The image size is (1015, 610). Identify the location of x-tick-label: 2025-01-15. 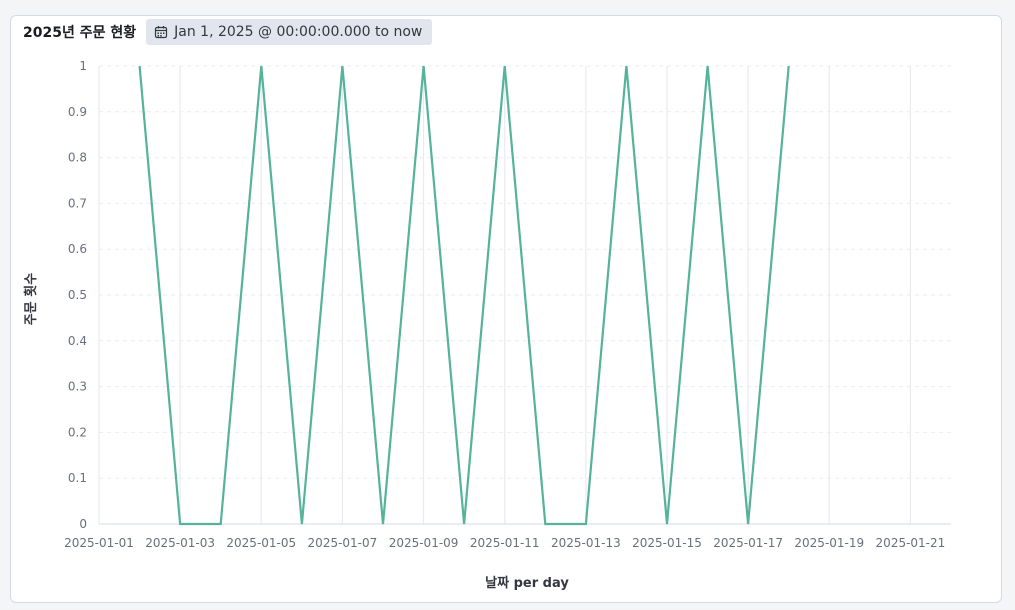
(667, 543).